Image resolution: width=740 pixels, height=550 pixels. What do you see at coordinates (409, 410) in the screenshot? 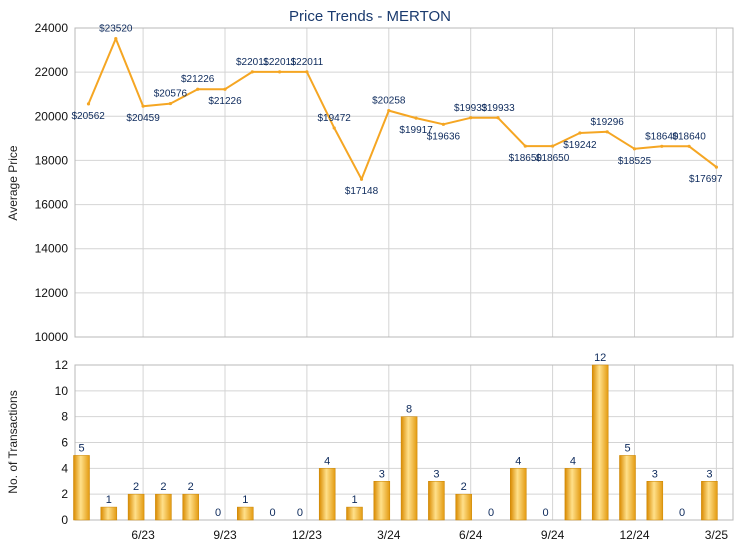
I see `bar-value-label: 8` at bounding box center [409, 410].